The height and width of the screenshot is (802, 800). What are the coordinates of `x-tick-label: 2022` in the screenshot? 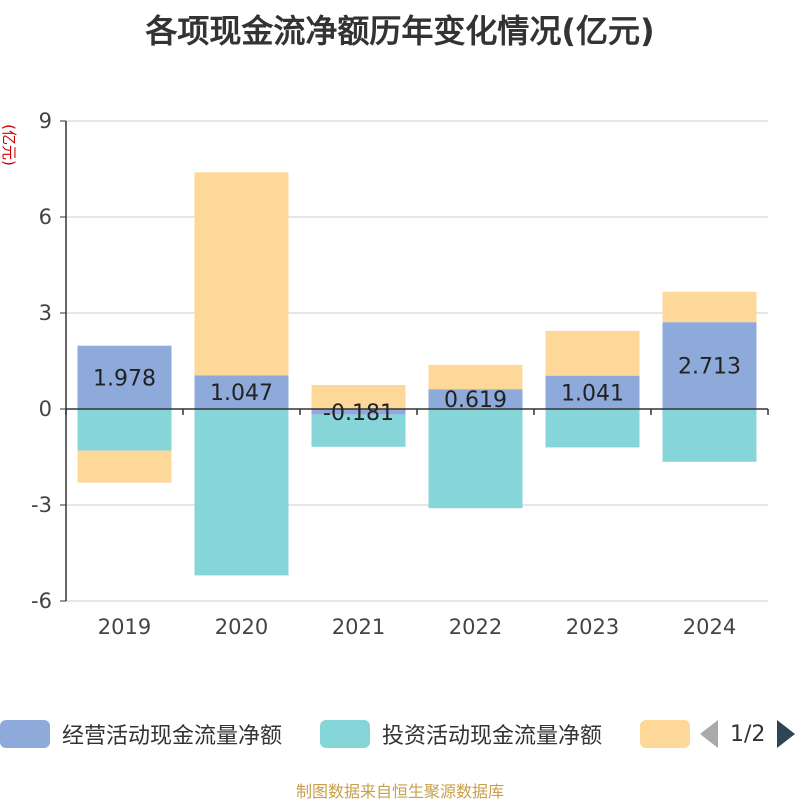 It's located at (475, 627).